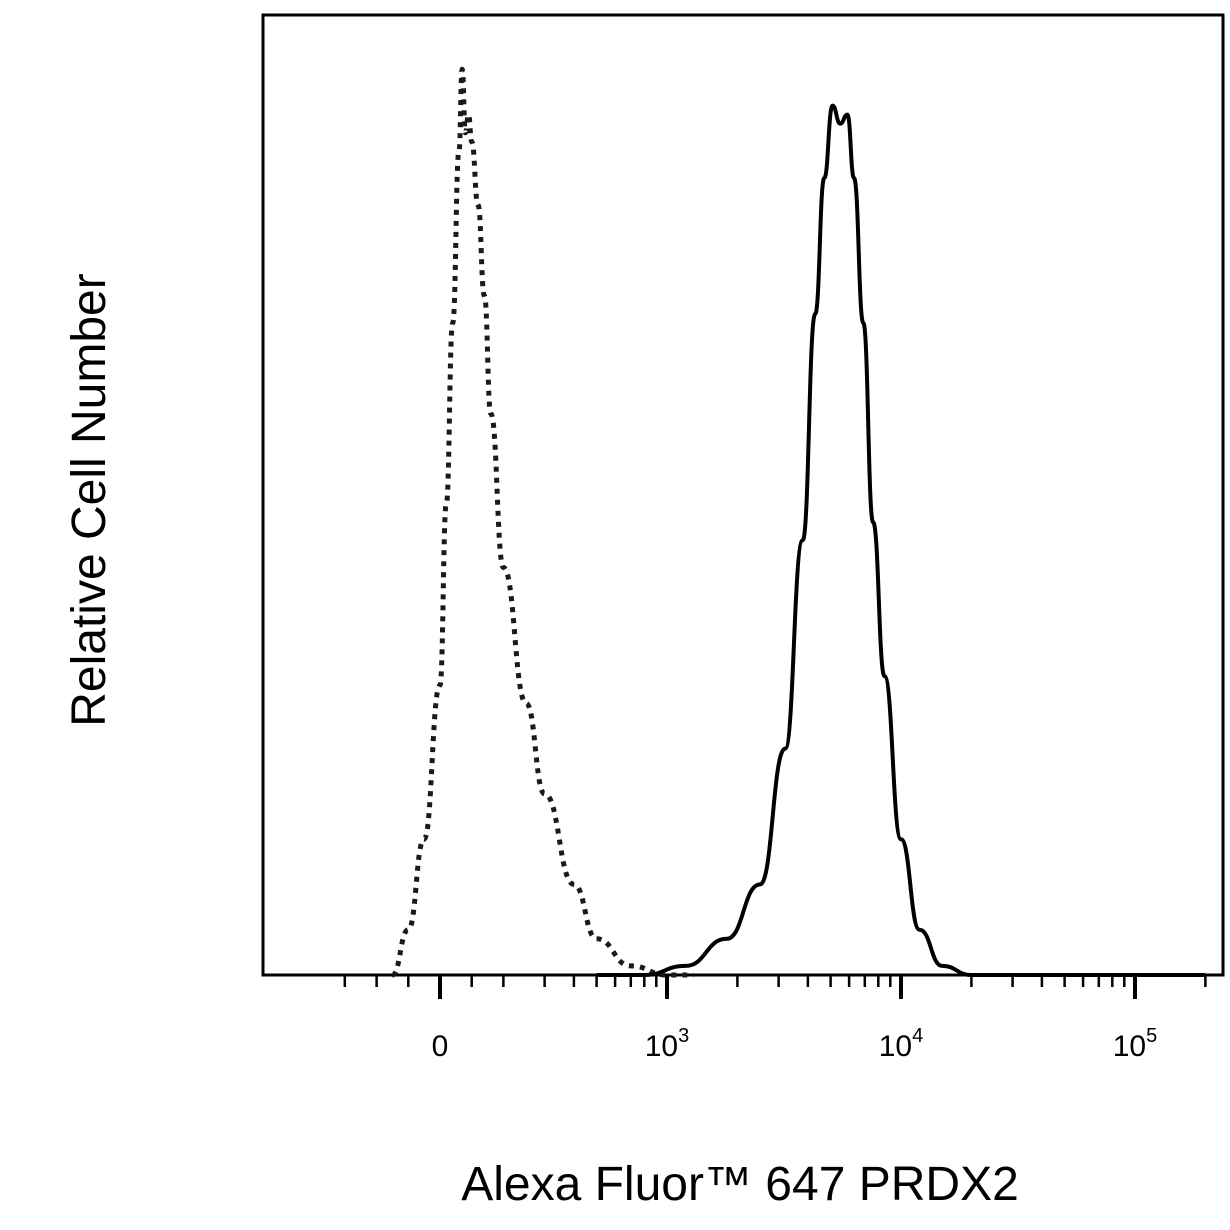 This screenshot has height=1230, width=1230. What do you see at coordinates (440, 1046) in the screenshot?
I see `x-tick-label: 0` at bounding box center [440, 1046].